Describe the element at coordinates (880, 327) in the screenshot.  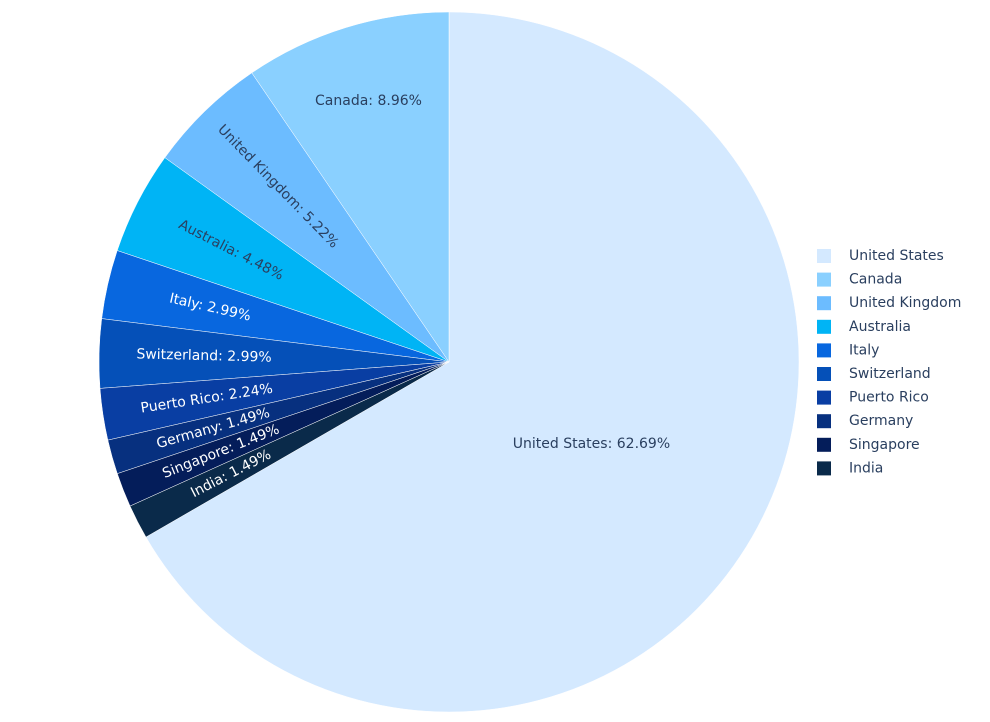
I see `legend-label: Australia` at that location.